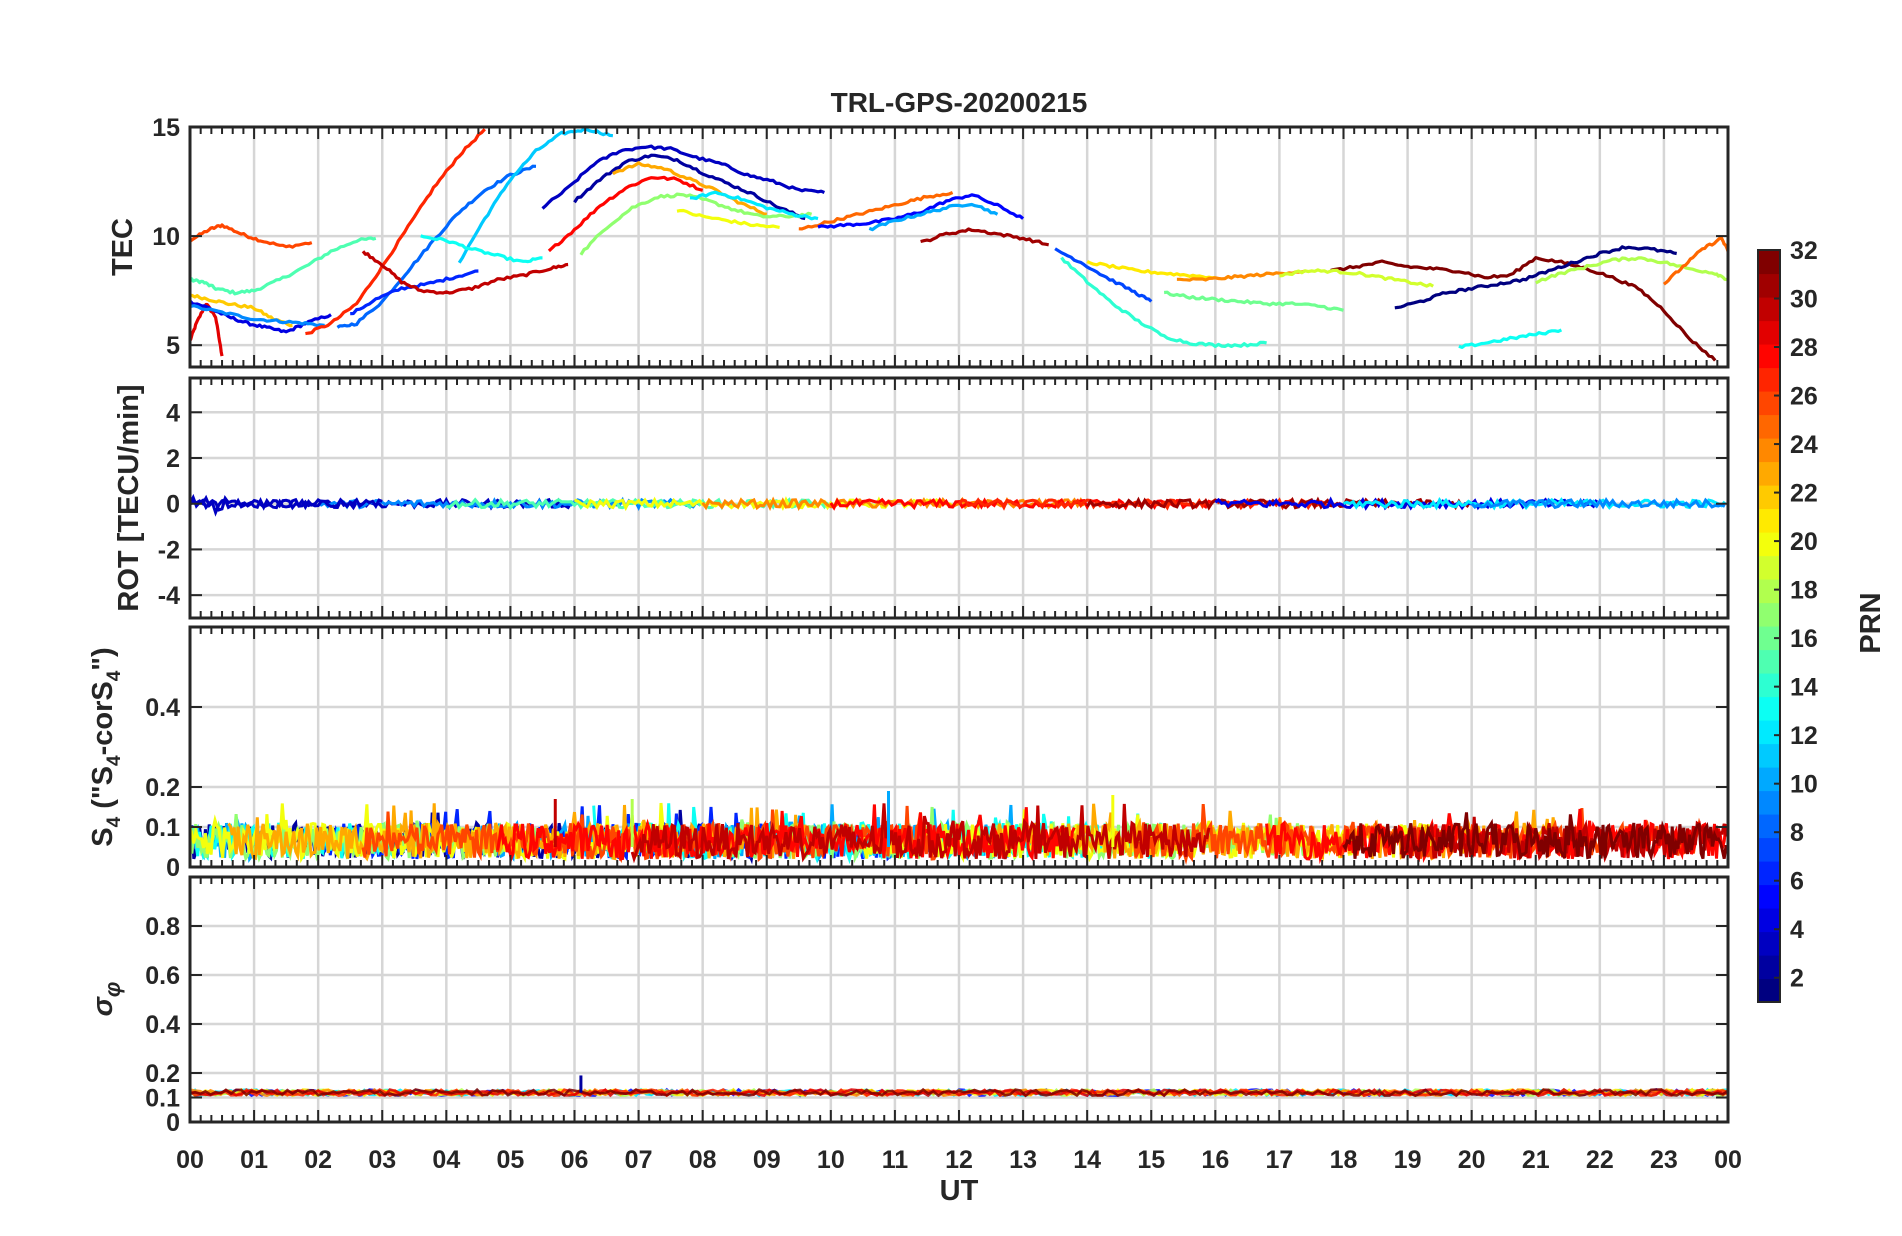  I want to click on colorbar-label: PRN, so click(1871, 622).